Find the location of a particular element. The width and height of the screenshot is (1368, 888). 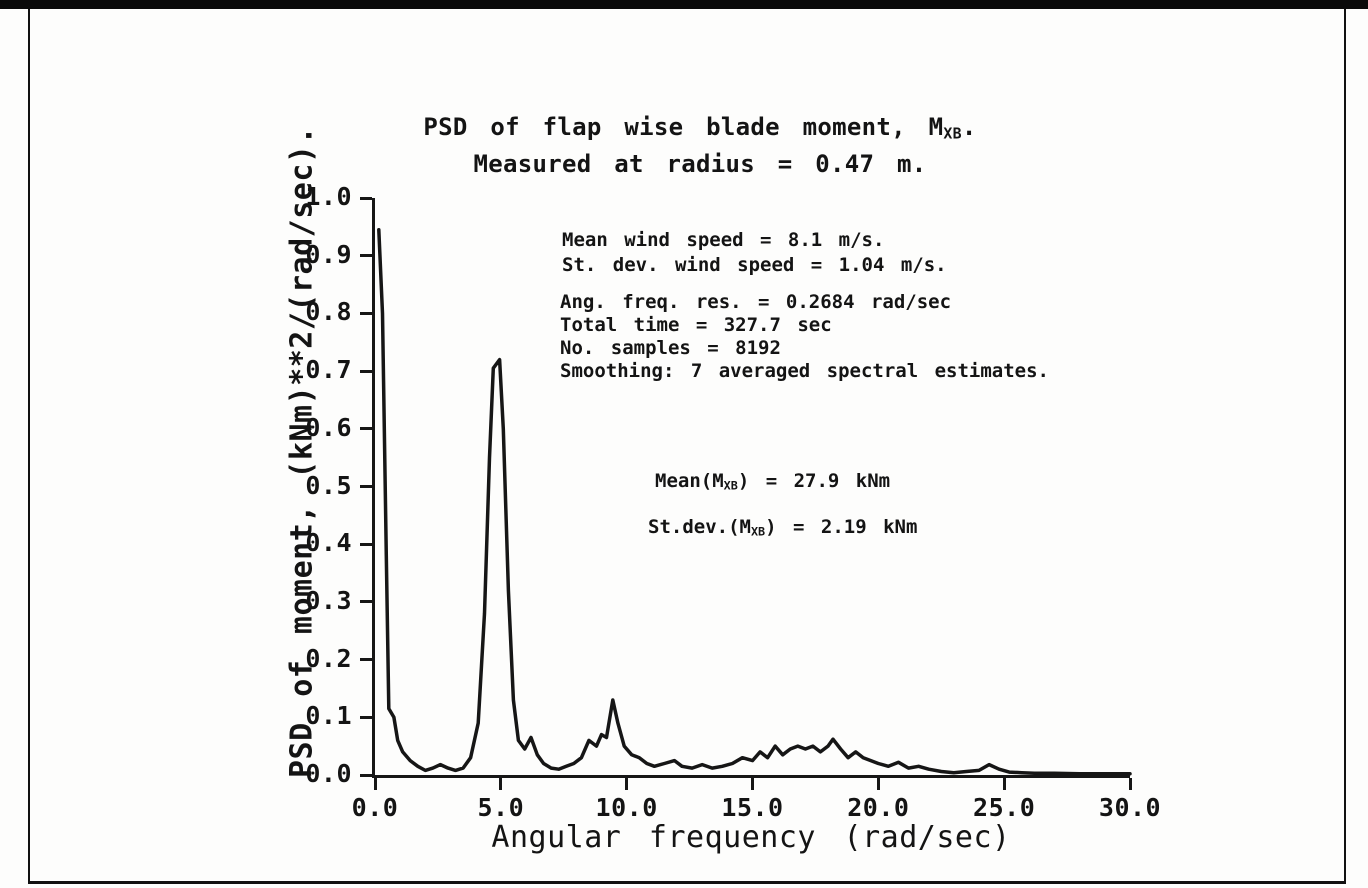

y-axis-tick-label: 0.8 is located at coordinates (328, 312).